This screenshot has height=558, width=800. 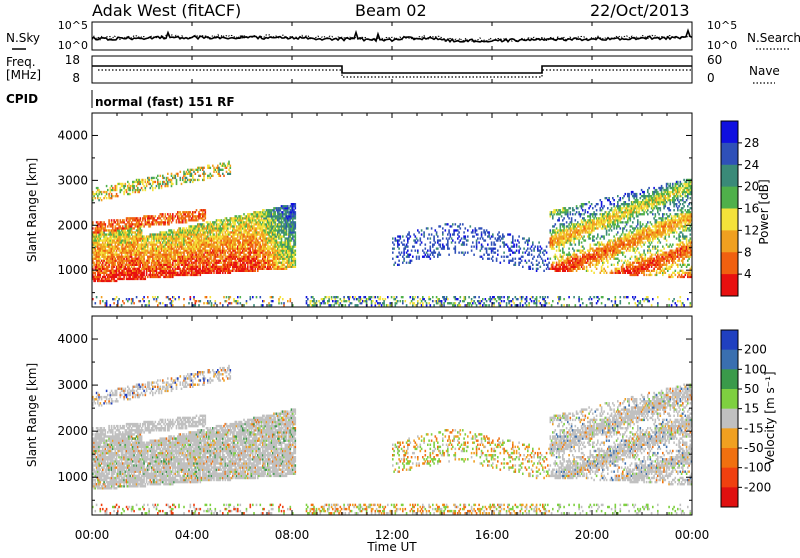 What do you see at coordinates (748, 274) in the screenshot?
I see `colorbar-tick-label: 4` at bounding box center [748, 274].